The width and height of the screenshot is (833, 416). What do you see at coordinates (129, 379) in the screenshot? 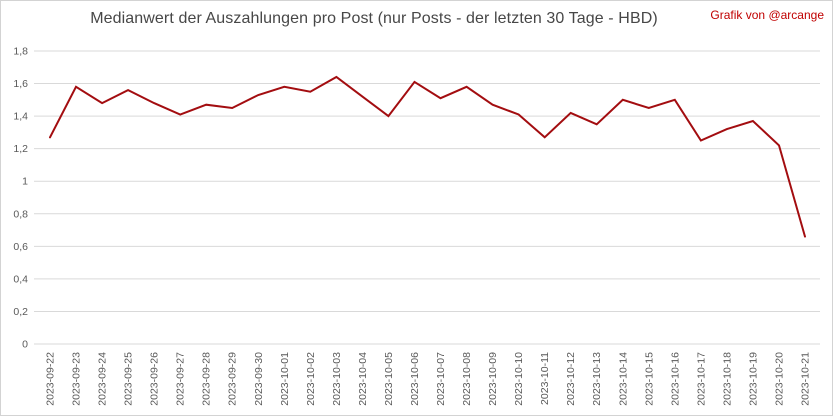
I see `x-axis-tick-label: 2023-09-25` at bounding box center [129, 379].